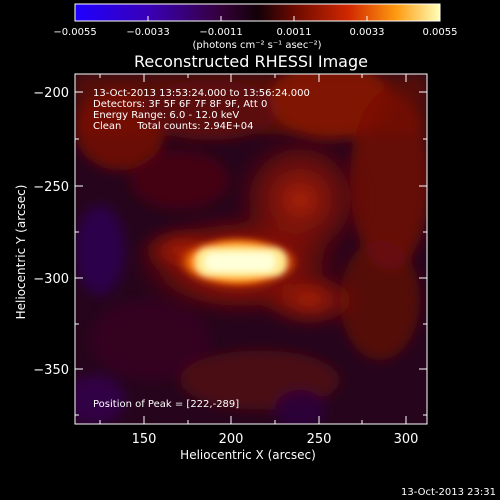 This screenshot has height=500, width=500. I want to click on y-tick-label: −350, so click(51, 370).